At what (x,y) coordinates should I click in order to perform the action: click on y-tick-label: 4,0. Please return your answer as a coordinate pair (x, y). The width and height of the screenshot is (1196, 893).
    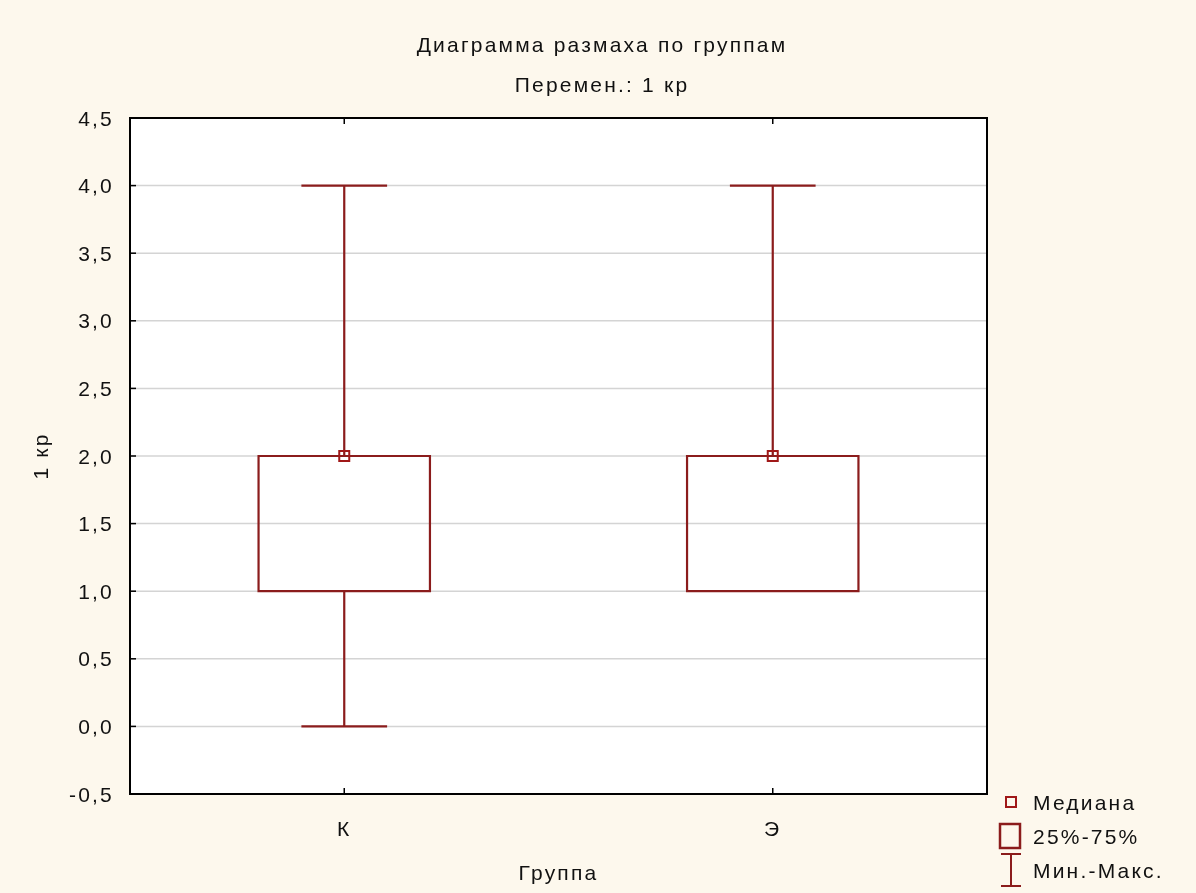
    Looking at the image, I should click on (96, 186).